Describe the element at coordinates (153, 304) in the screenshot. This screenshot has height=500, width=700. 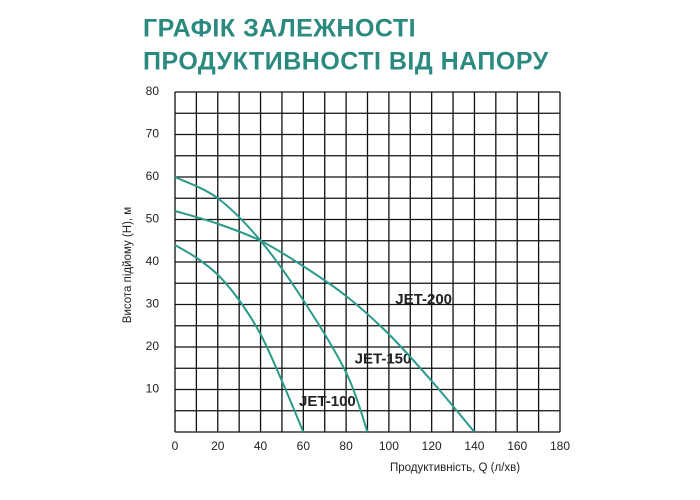
I see `y-tick-label: 30` at that location.